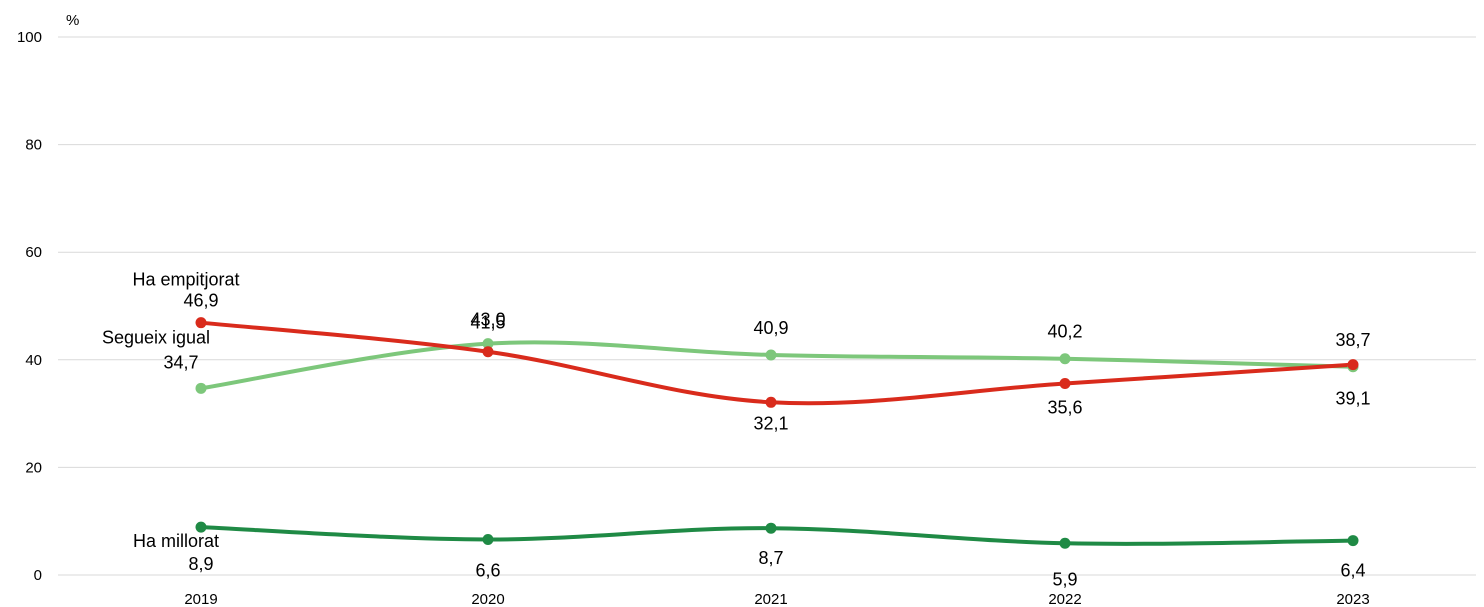 The height and width of the screenshot is (607, 1484). What do you see at coordinates (33, 360) in the screenshot?
I see `y-tick-label: 40` at bounding box center [33, 360].